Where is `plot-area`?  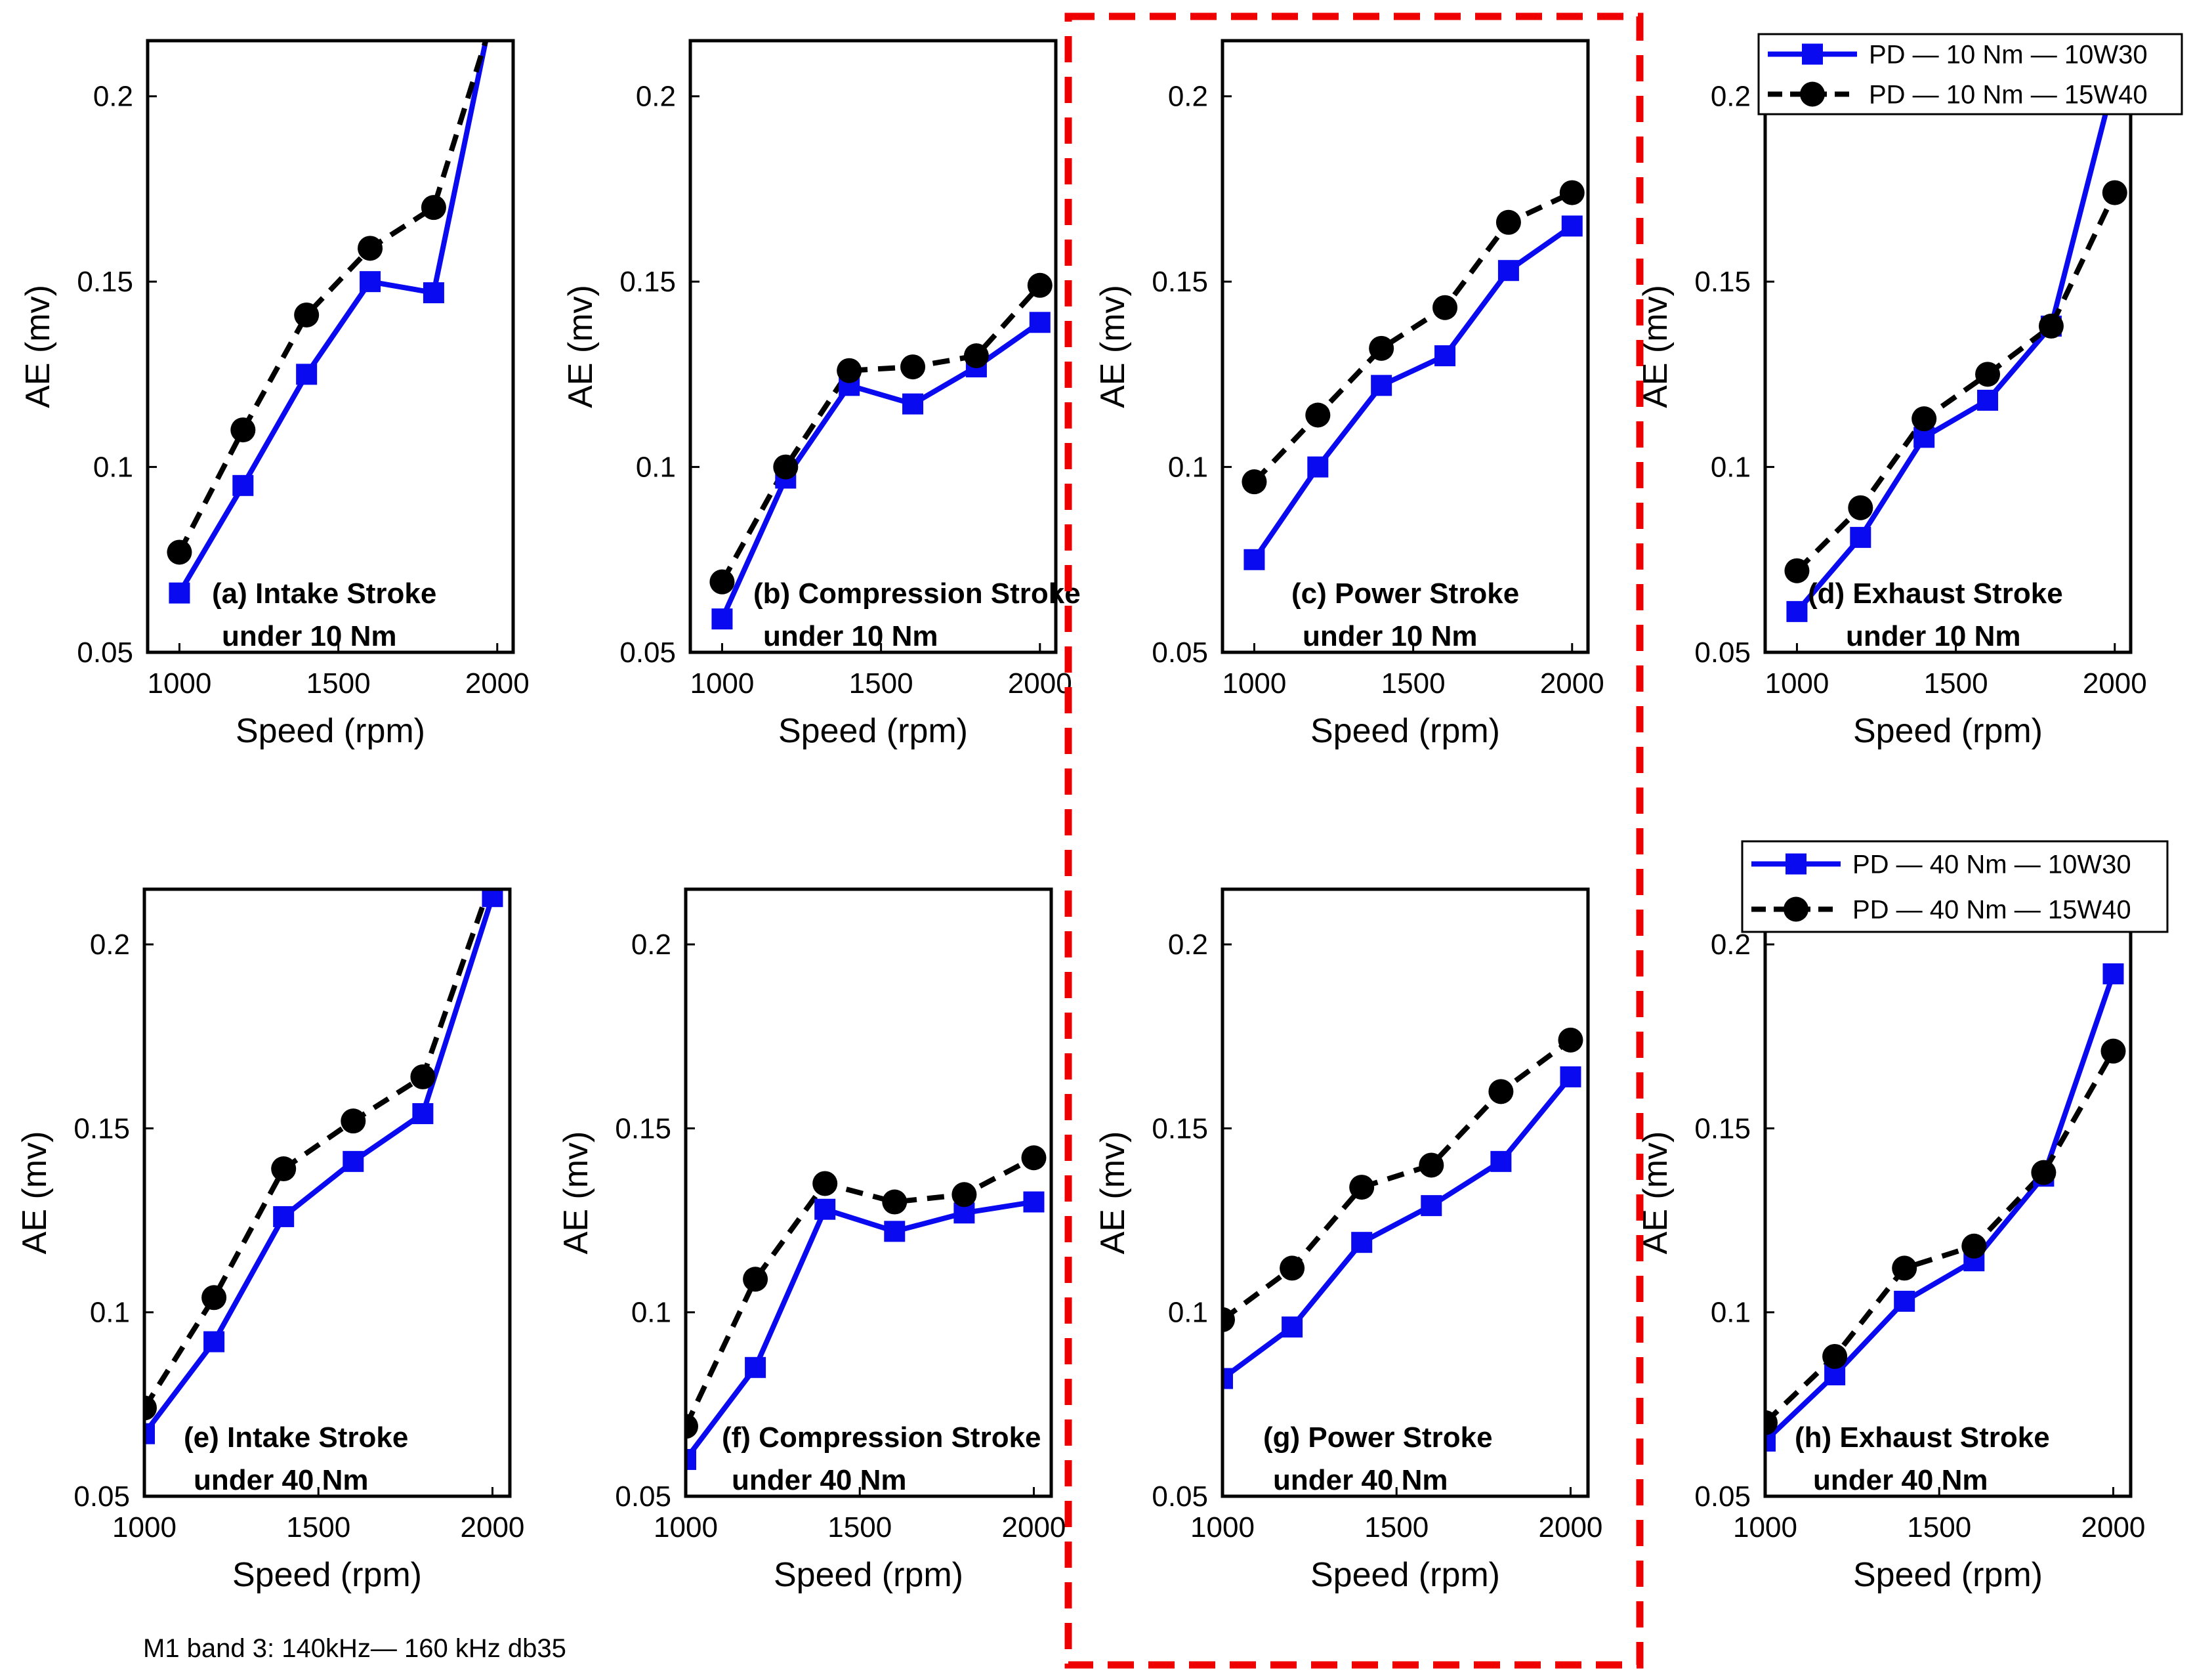
plot-area is located at coordinates (881, 451).